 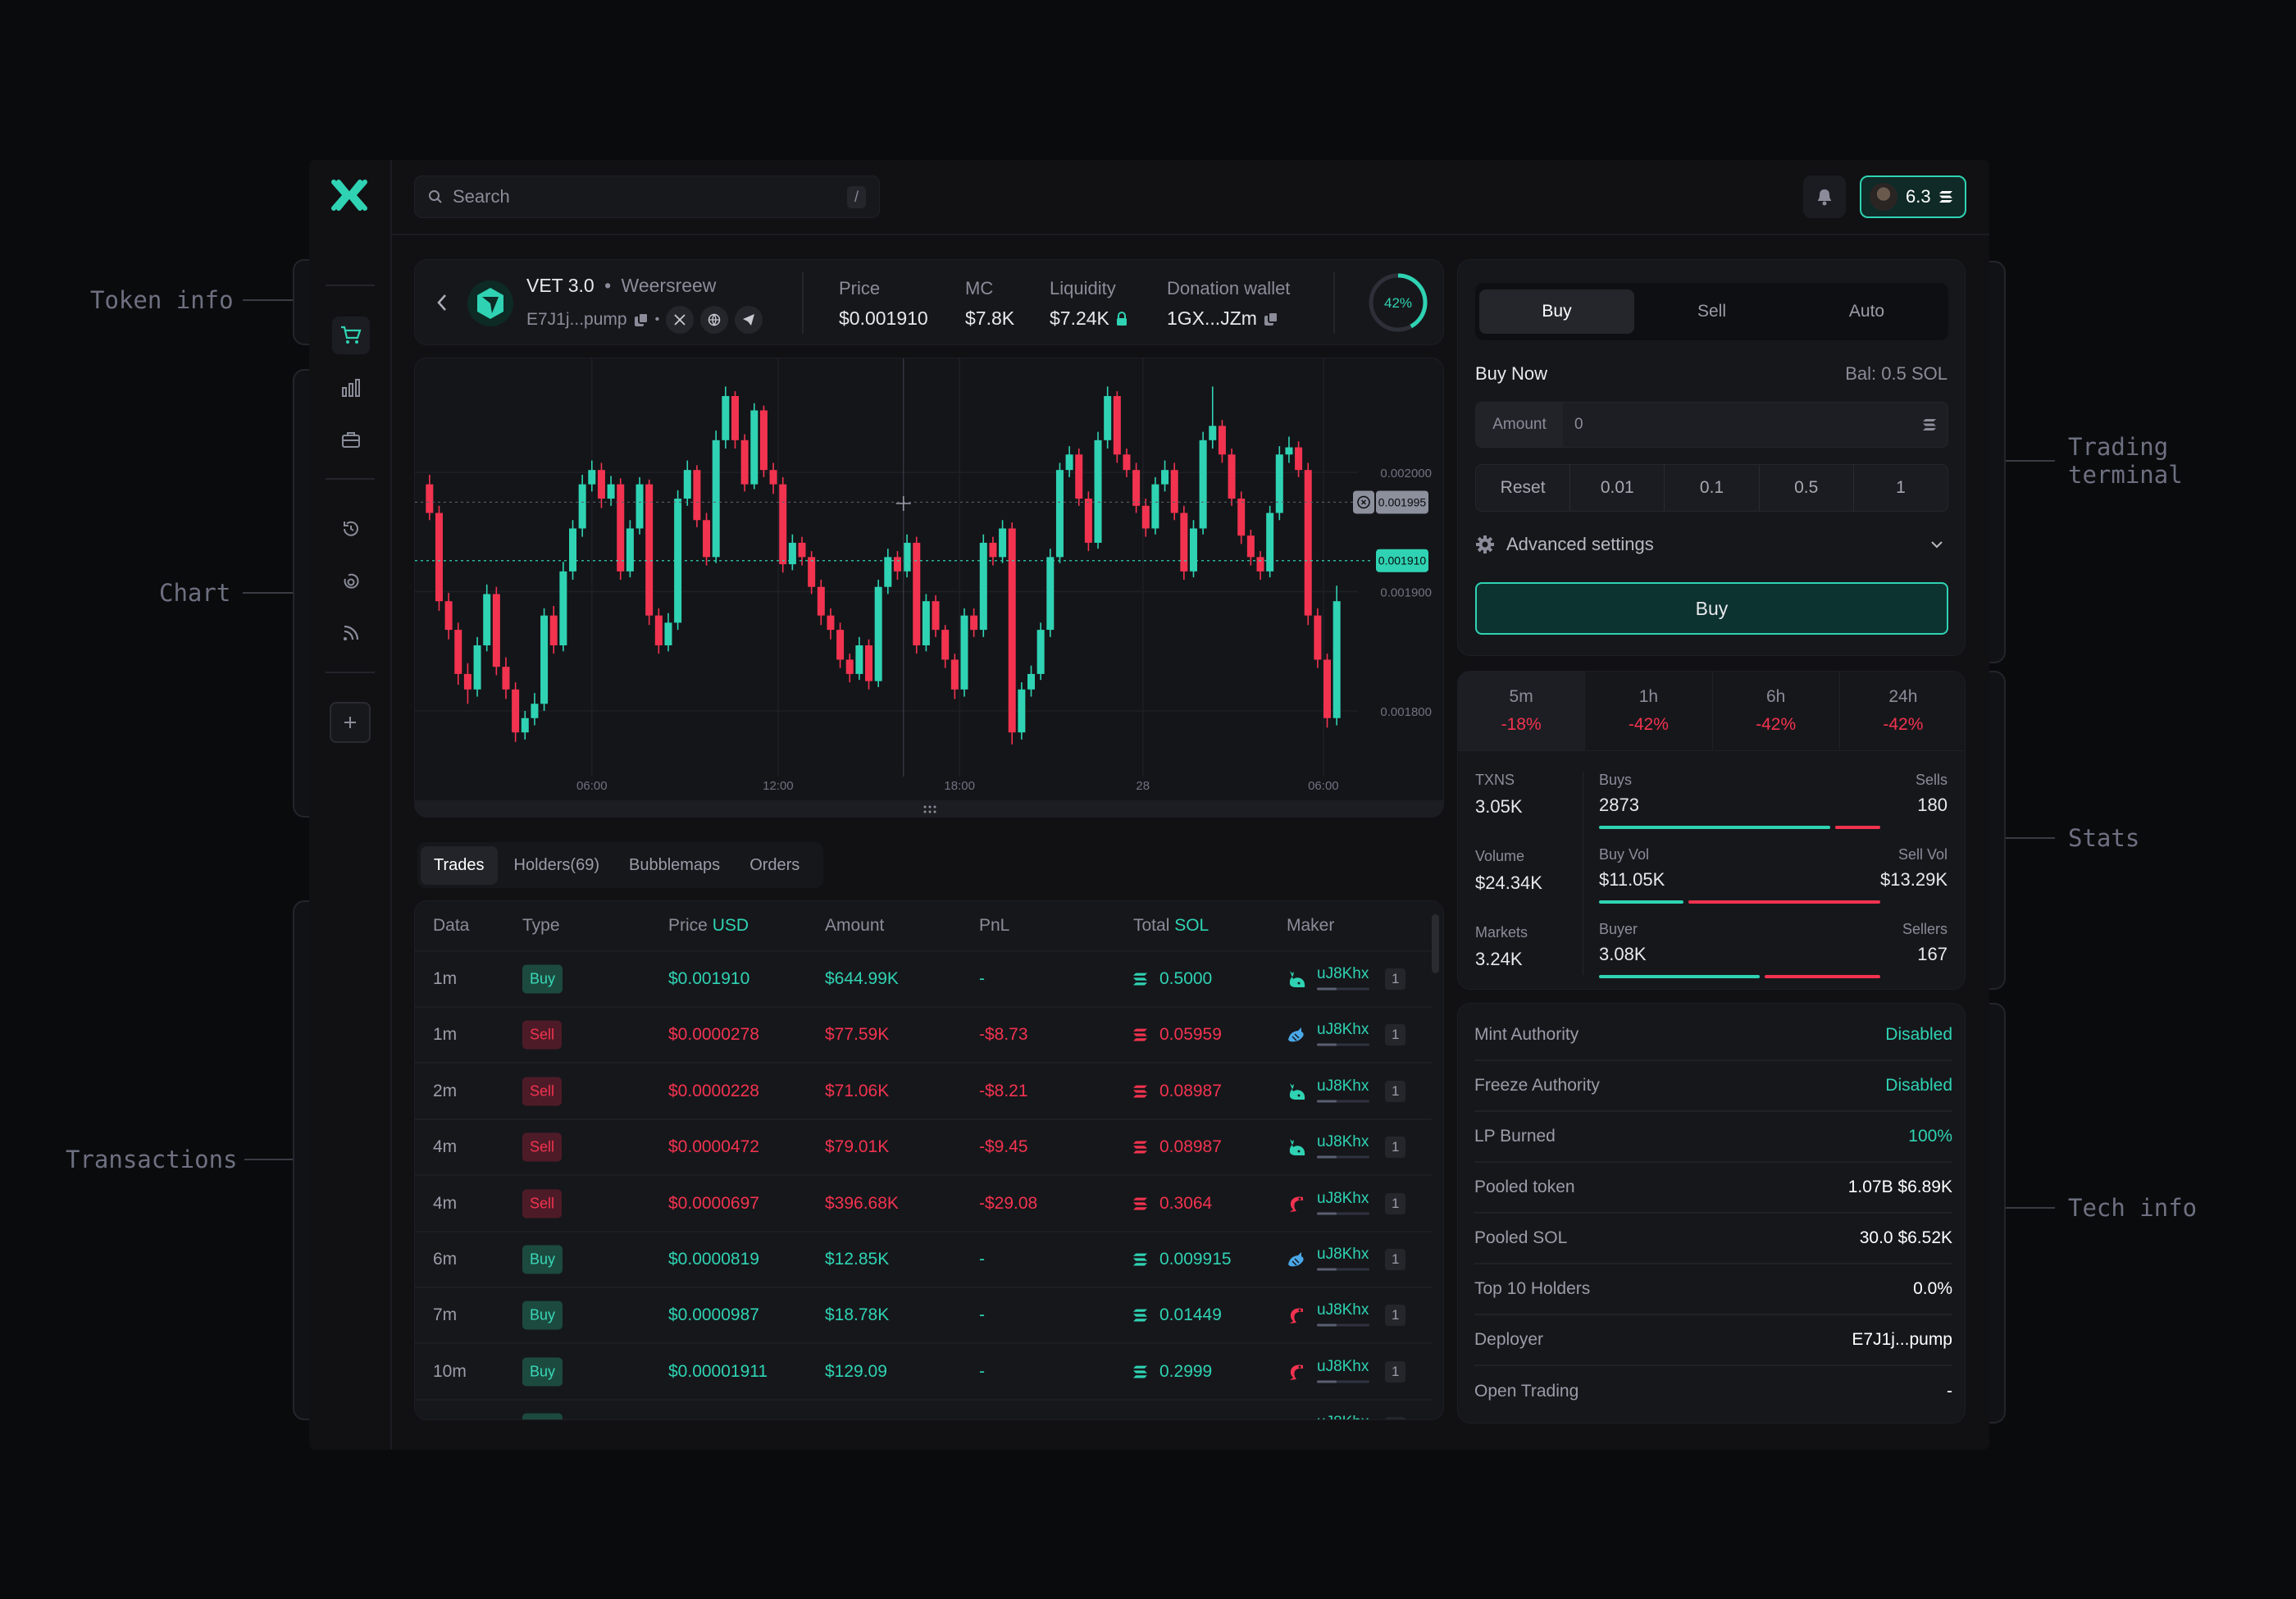 I want to click on sidebar-item-feed, so click(x=351, y=633).